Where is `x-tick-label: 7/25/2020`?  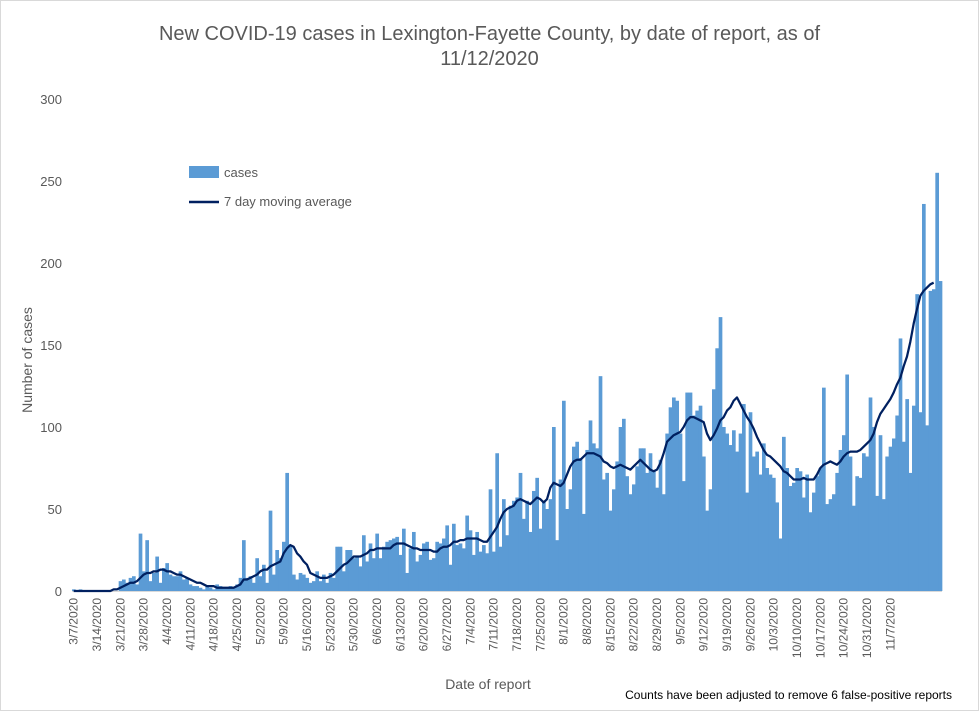 x-tick-label: 7/25/2020 is located at coordinates (540, 625).